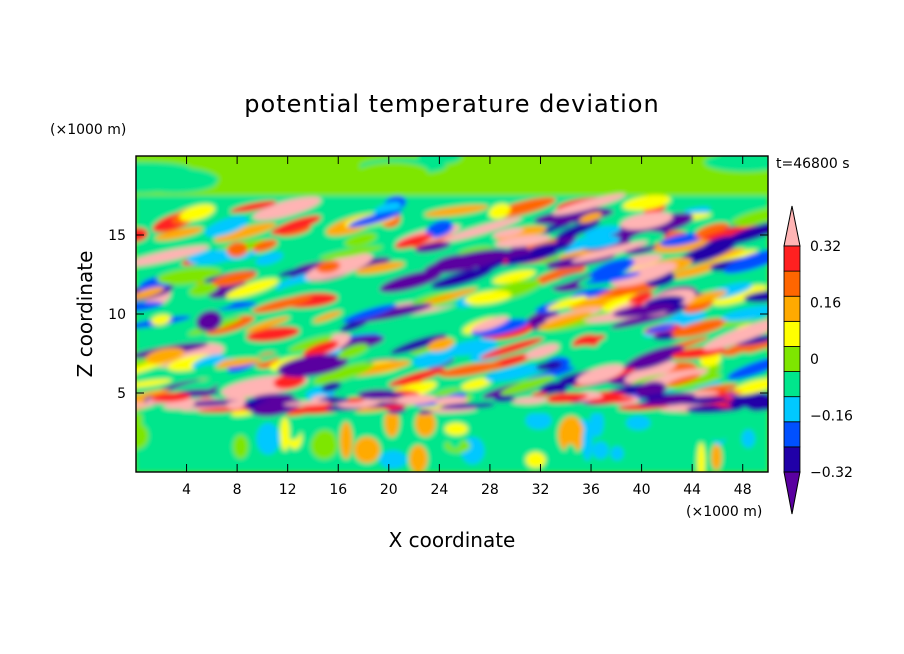 The image size is (904, 654). What do you see at coordinates (831, 473) in the screenshot?
I see `colorbar-label: −0.32` at bounding box center [831, 473].